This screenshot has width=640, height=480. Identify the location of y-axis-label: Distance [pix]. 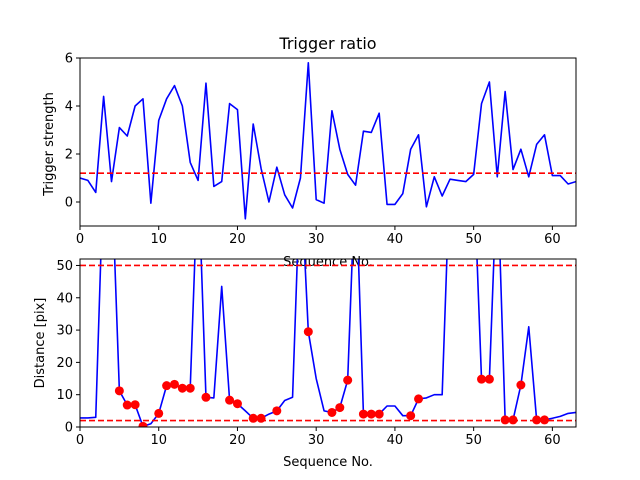
(40, 343).